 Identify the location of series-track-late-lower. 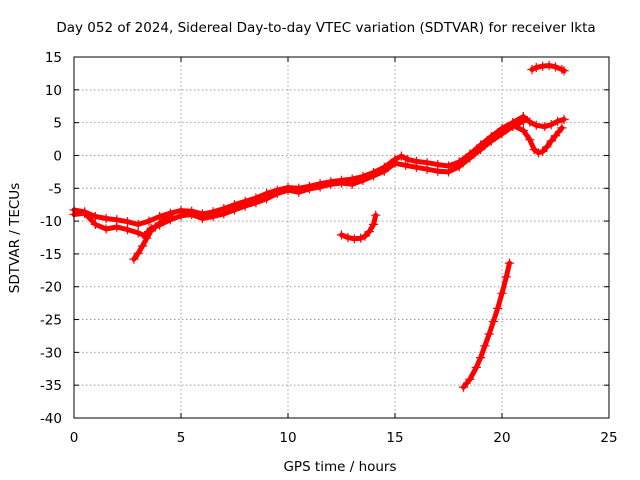
(537, 139).